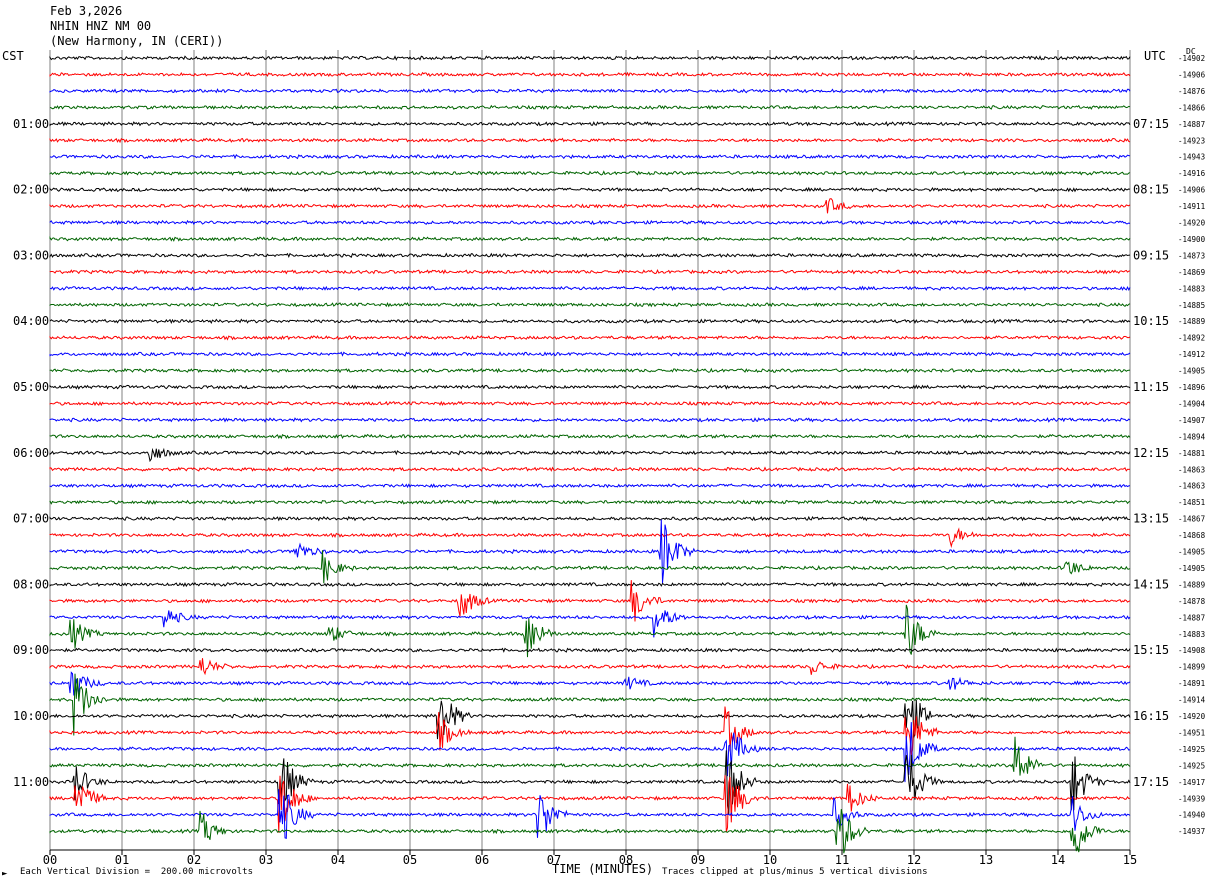 The width and height of the screenshot is (1210, 886). What do you see at coordinates (1191, 765) in the screenshot?
I see `dc-offset-label-44: -14925` at bounding box center [1191, 765].